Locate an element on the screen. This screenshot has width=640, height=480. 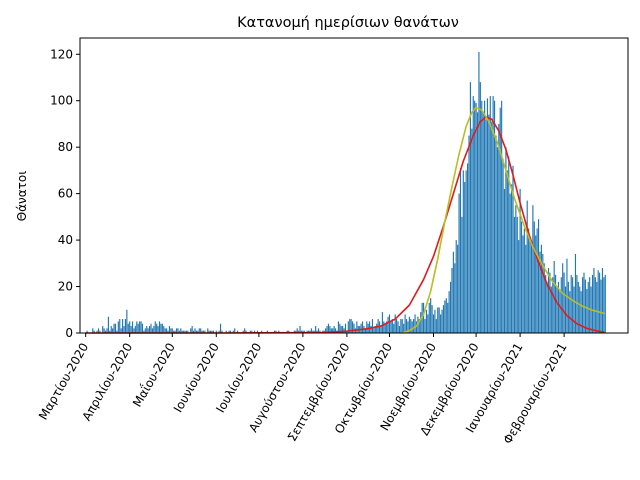
y-tick-label: 80 is located at coordinates (65, 147).